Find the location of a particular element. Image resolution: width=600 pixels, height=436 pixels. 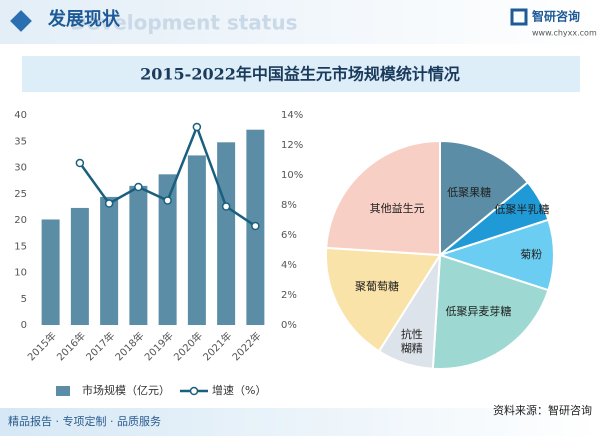

x-tick-label: 2016年 is located at coordinates (71, 346).